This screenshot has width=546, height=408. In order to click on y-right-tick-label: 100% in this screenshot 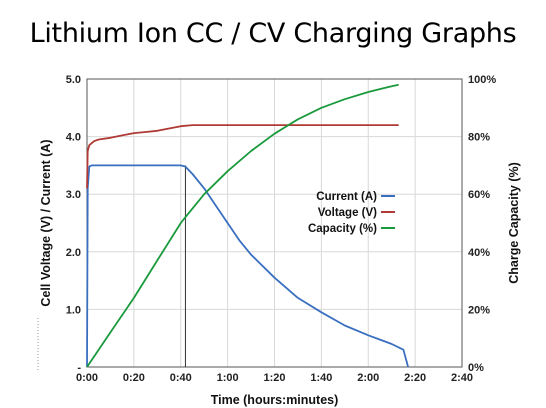, I will do `click(482, 80)`.